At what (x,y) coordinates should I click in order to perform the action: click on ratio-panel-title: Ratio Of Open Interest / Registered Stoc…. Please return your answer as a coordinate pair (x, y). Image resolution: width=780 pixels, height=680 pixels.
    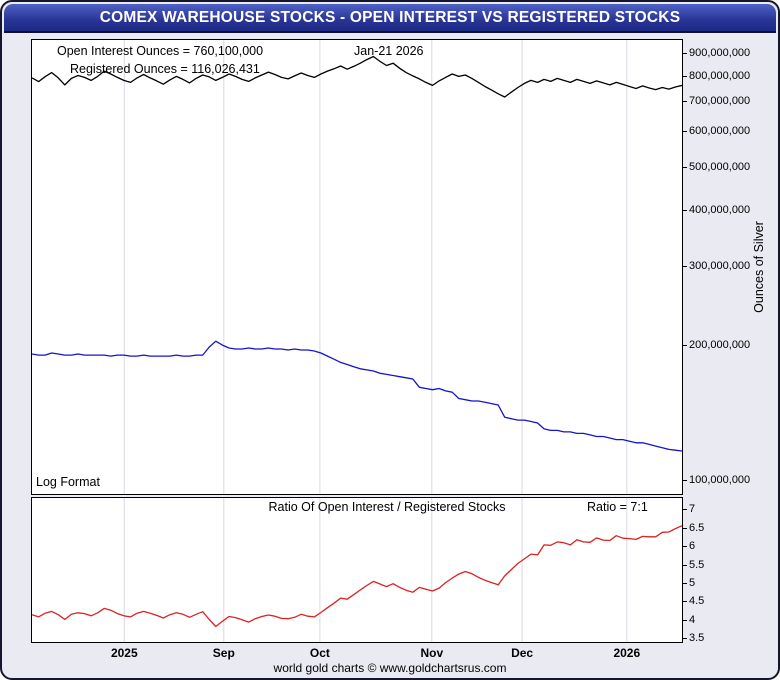
    Looking at the image, I should click on (387, 507).